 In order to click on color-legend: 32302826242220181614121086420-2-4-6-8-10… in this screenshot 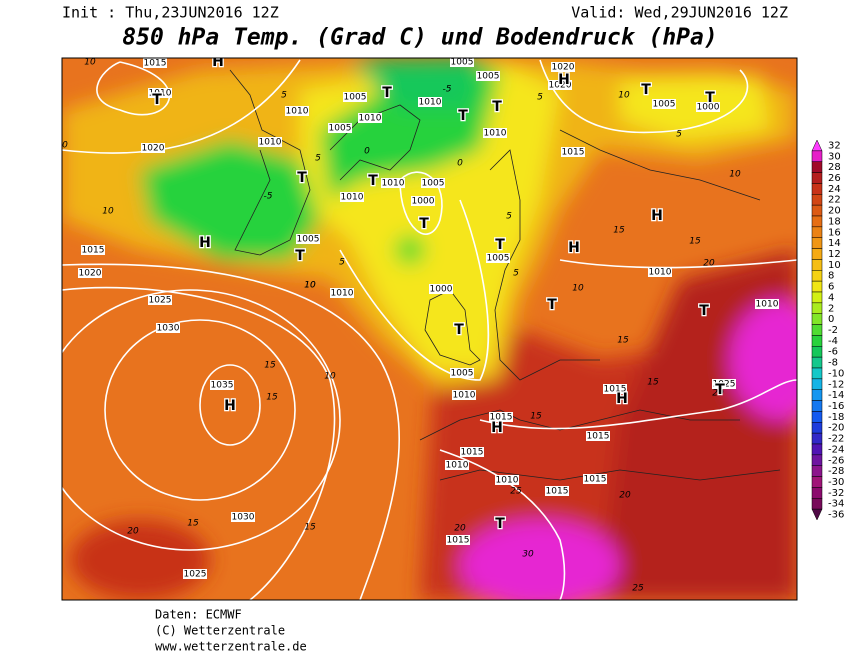, I will do `click(827, 330)`.